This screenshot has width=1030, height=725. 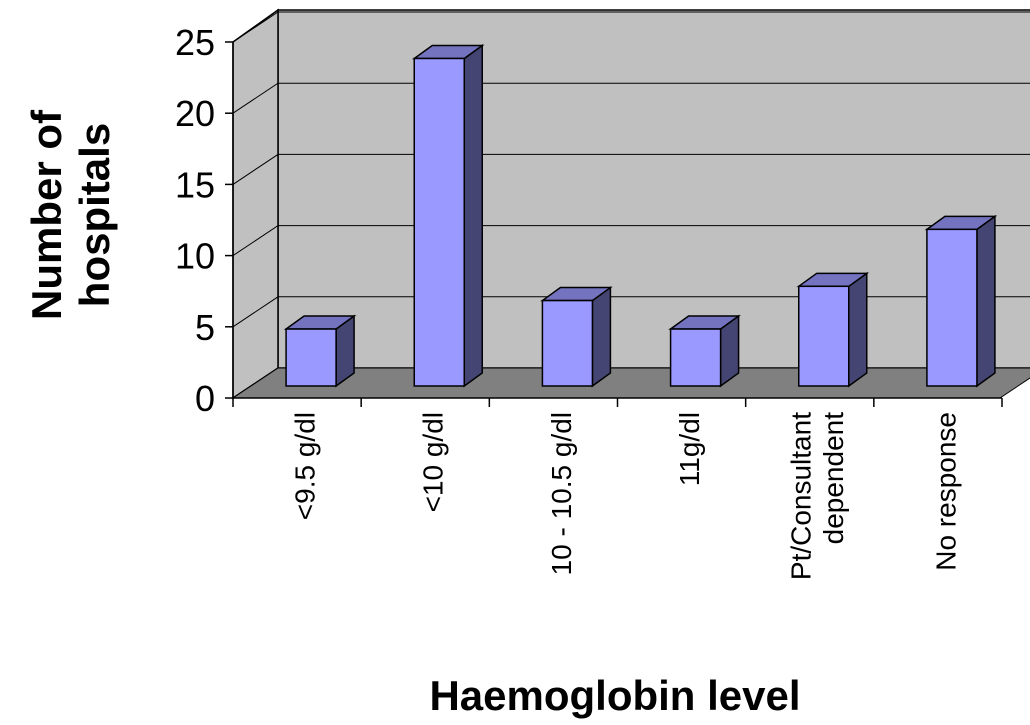 I want to click on x-tick-label: 11g/dl, so click(x=689, y=449).